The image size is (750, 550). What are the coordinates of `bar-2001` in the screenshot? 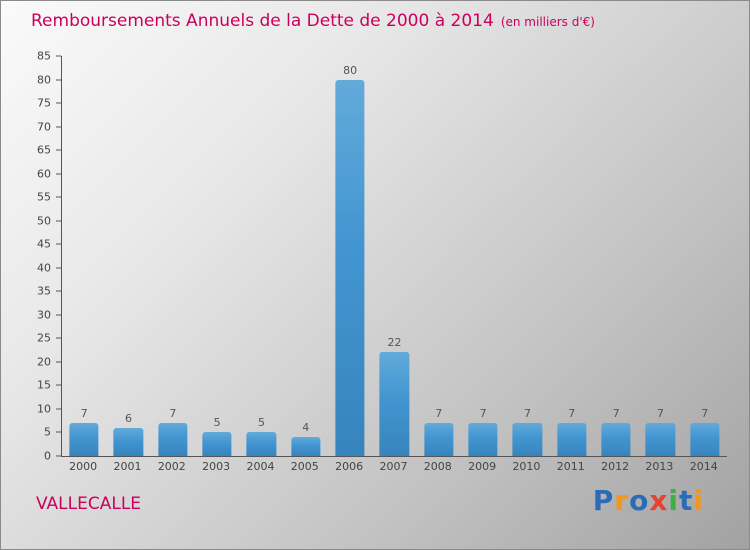 It's located at (128, 441).